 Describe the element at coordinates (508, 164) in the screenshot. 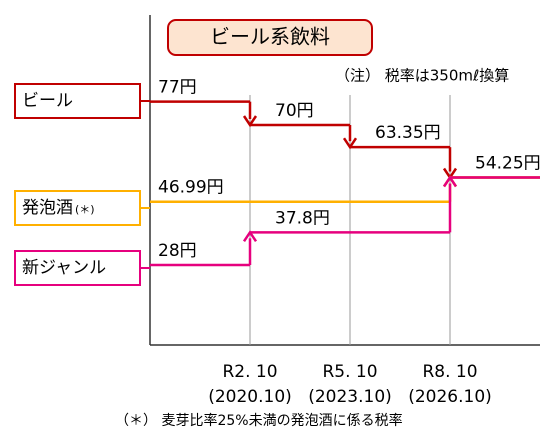

I see `data-label: 54.25円` at that location.